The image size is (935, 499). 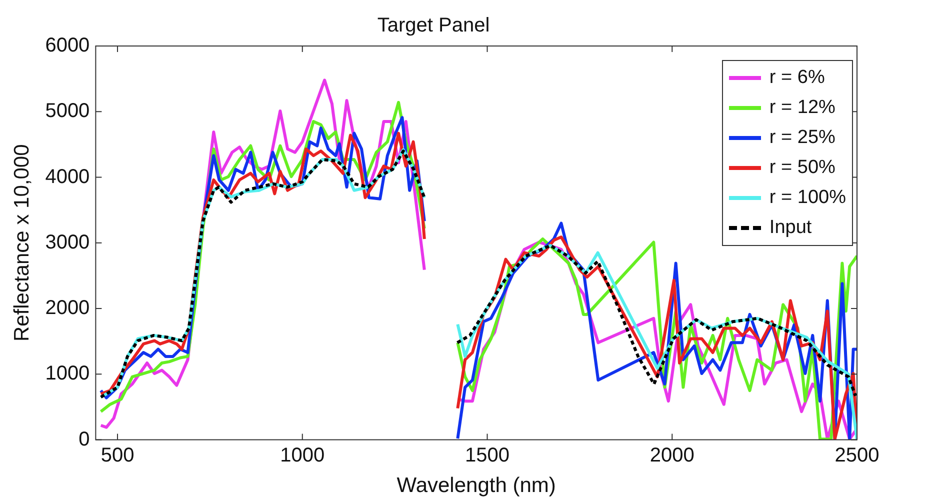 I want to click on x-tick-label: 1000, so click(x=302, y=455).